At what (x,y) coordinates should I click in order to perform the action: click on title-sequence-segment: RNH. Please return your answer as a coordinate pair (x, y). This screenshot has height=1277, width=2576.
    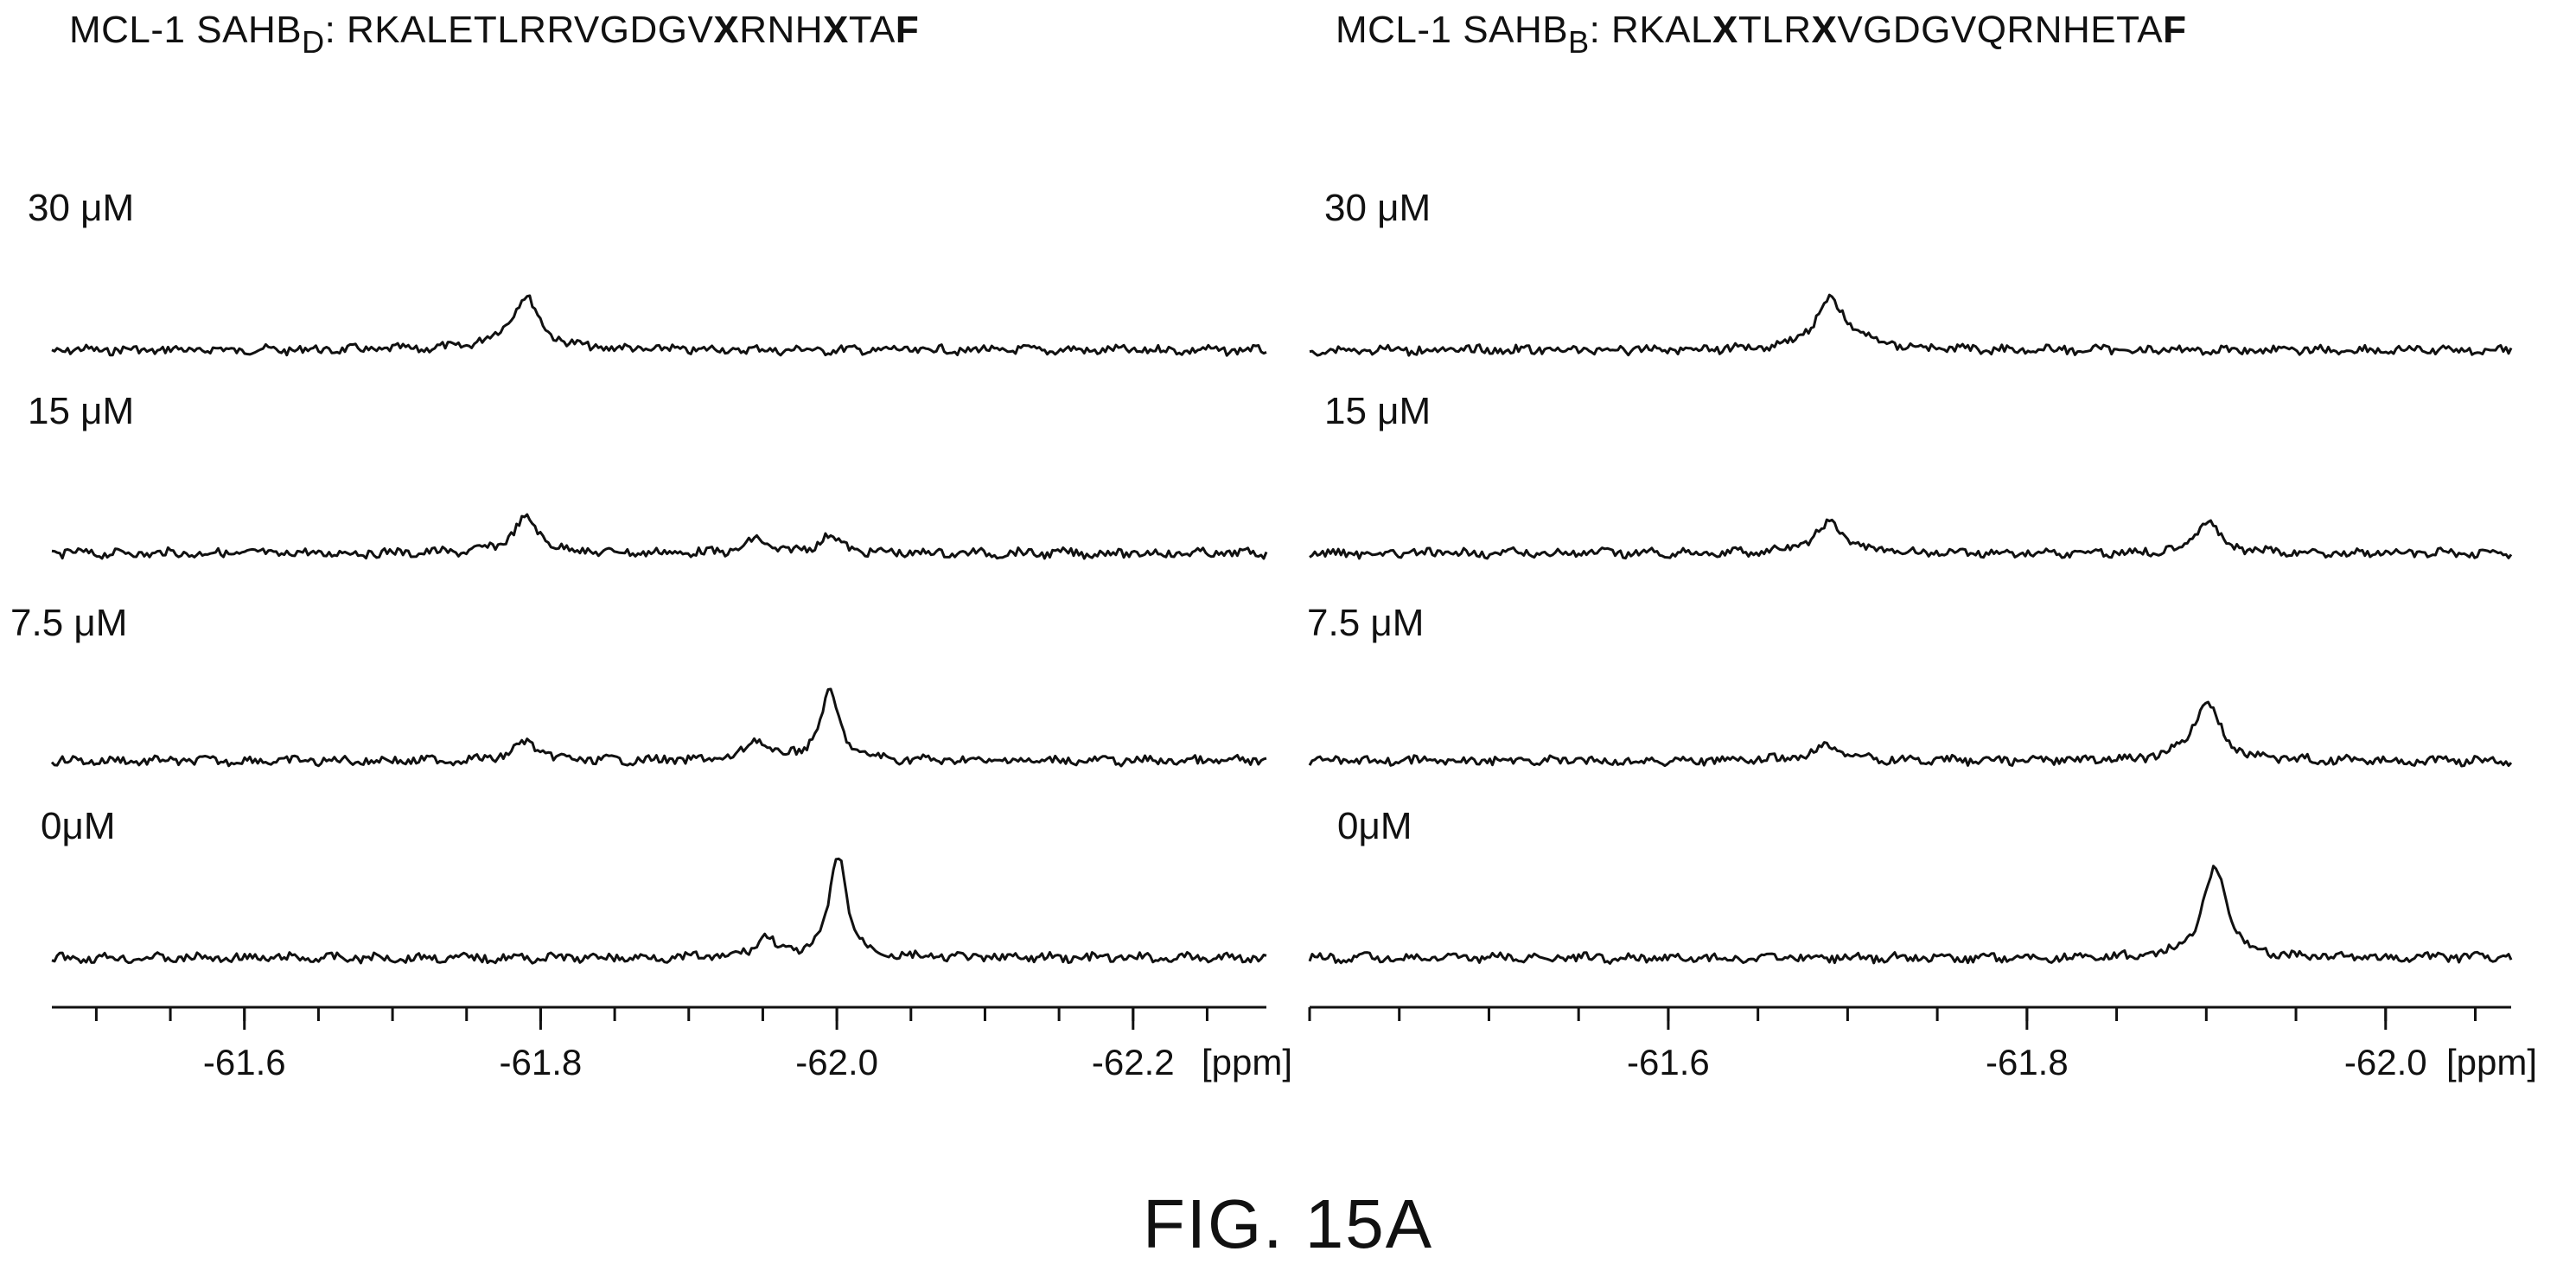
    Looking at the image, I should click on (781, 30).